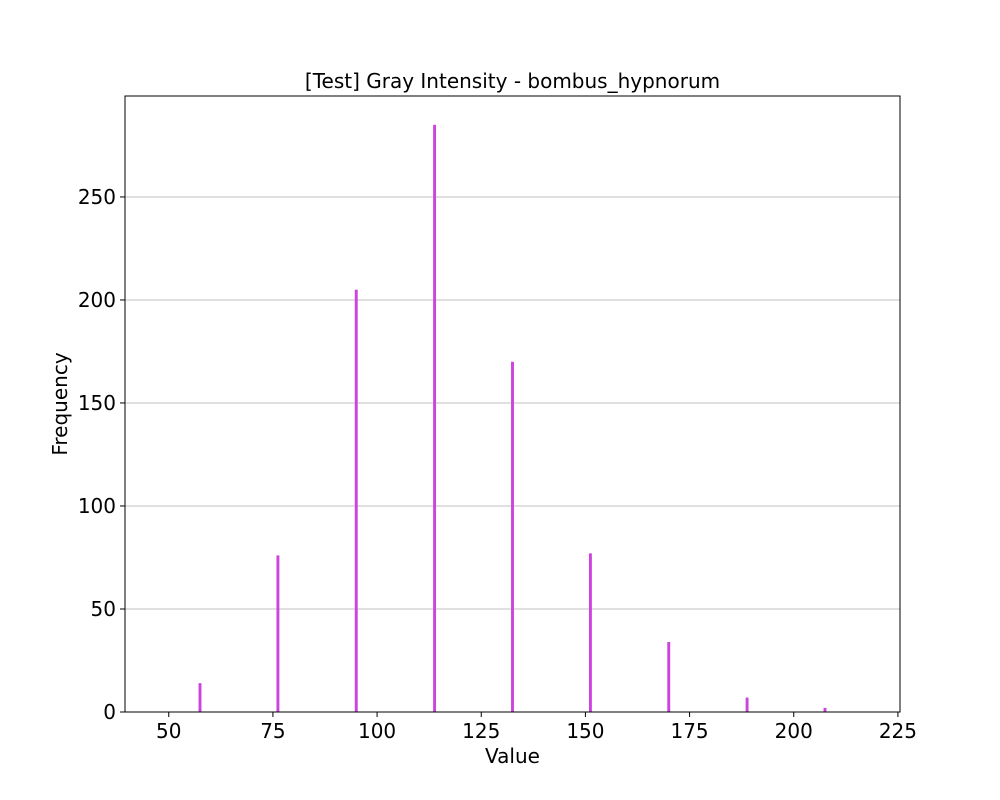 The height and width of the screenshot is (800, 1000). Describe the element at coordinates (168, 731) in the screenshot. I see `x-tick-label: 50` at that location.